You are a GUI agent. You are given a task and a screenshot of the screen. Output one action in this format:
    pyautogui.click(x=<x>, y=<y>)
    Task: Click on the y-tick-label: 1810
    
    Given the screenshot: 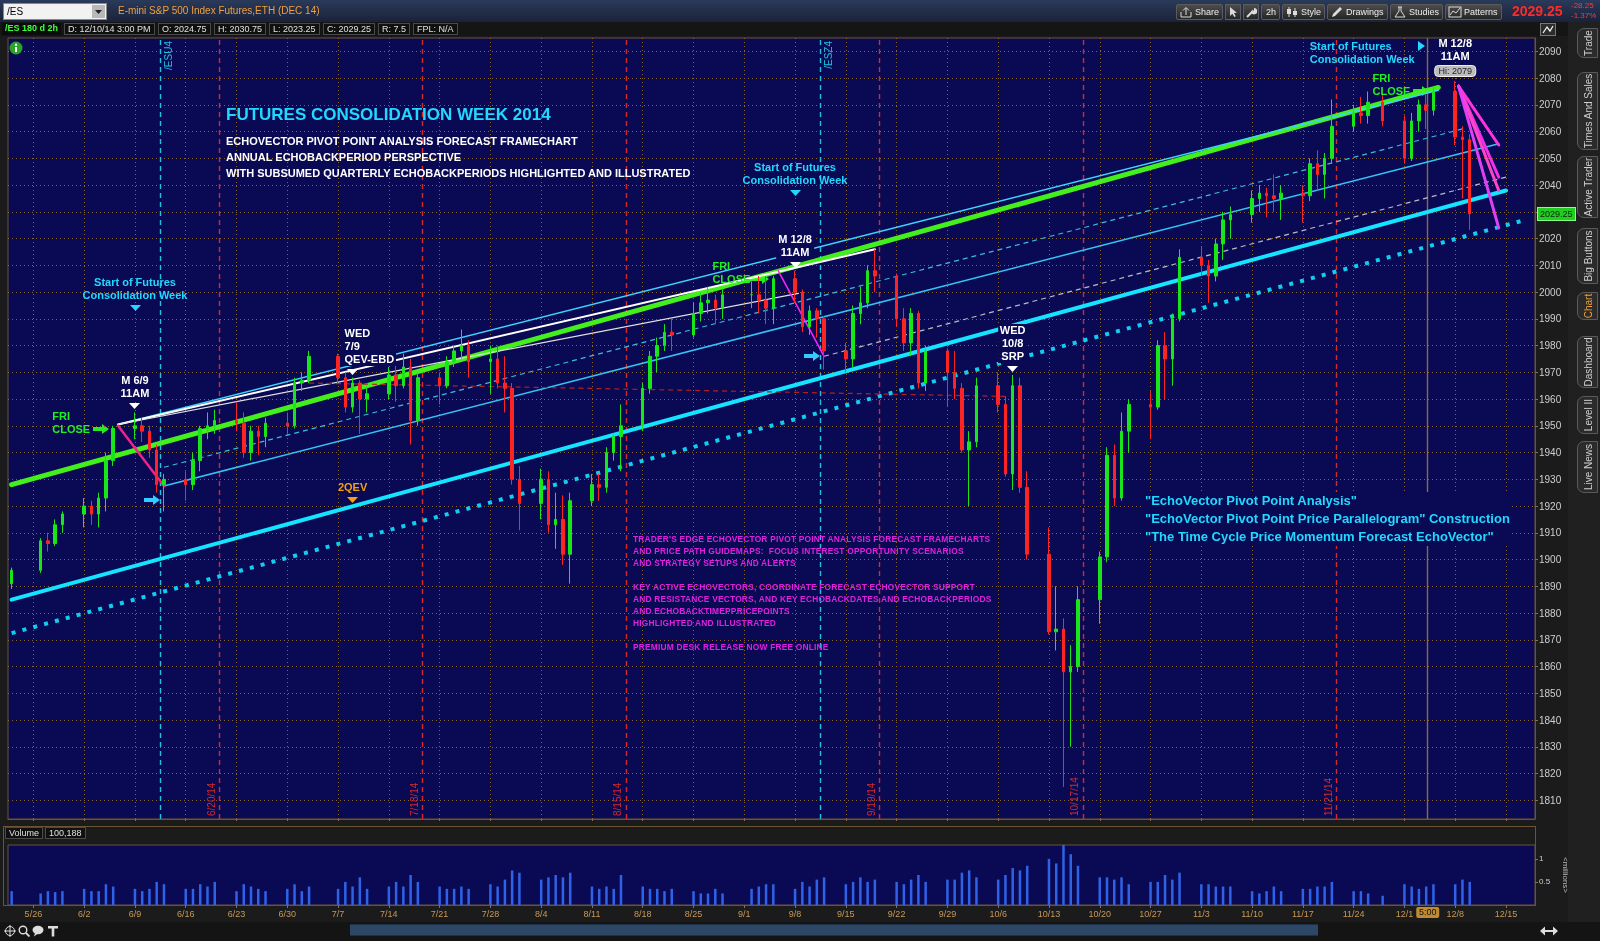 What is the action you would take?
    pyautogui.click(x=1550, y=800)
    